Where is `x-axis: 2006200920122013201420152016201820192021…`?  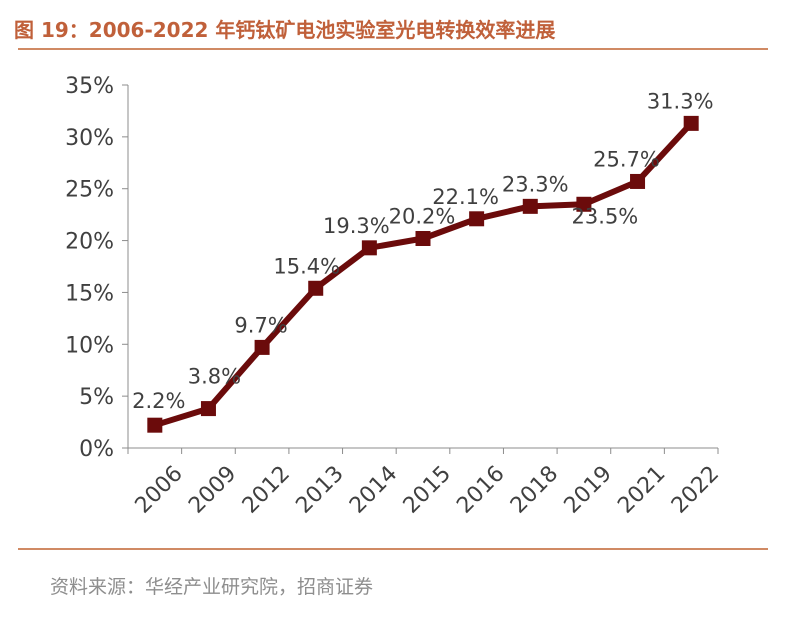 x-axis: 2006200920122013201420152016201820192021… is located at coordinates (425, 483).